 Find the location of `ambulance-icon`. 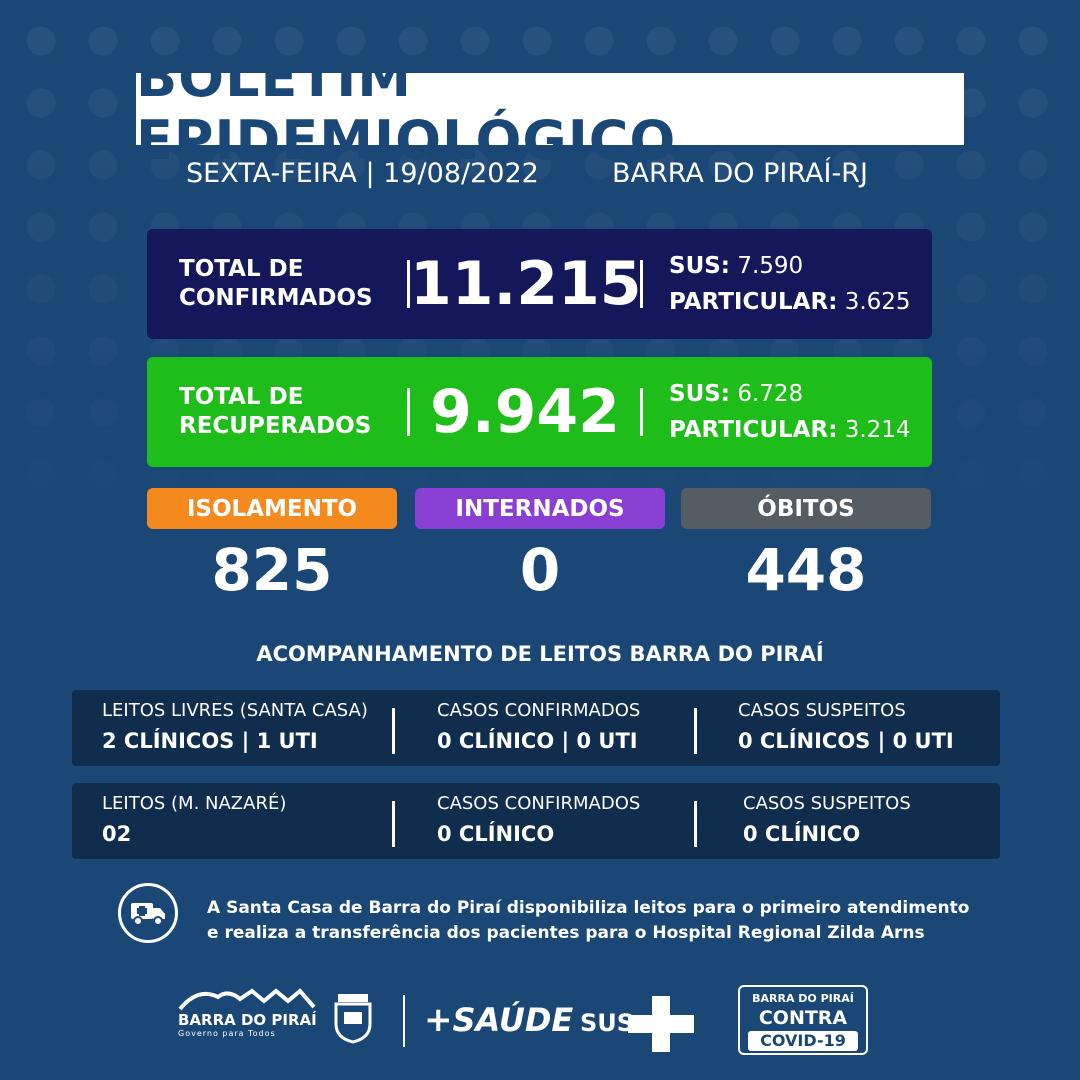

ambulance-icon is located at coordinates (148, 913).